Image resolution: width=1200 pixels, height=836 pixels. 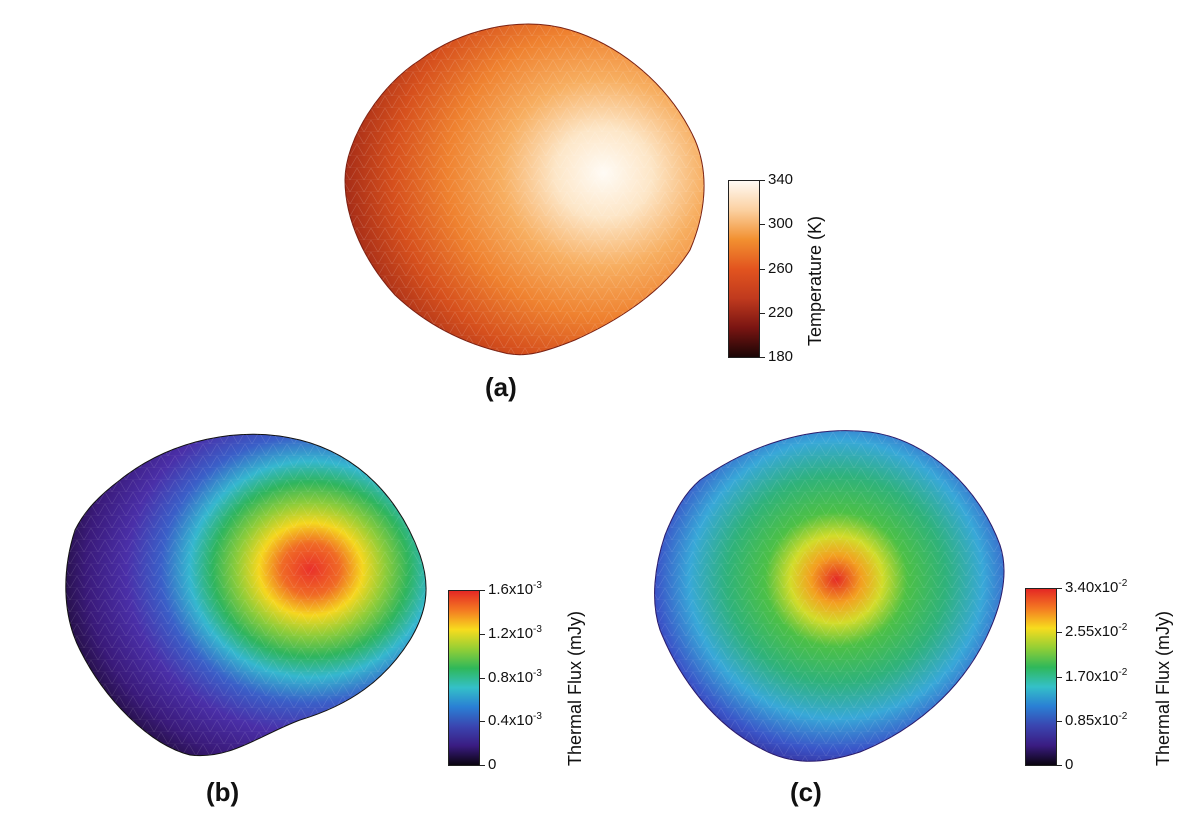 I want to click on colorbar-c-title: Thermal Flux (mJy), so click(x=1163, y=688).